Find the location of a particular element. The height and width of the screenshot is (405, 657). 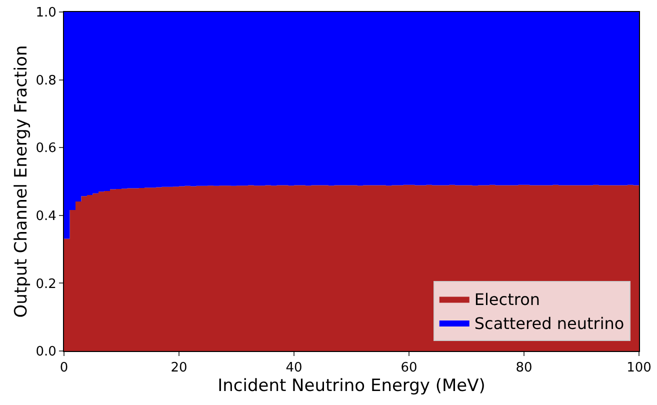

y-tick-label: 1.0 is located at coordinates (46, 13).